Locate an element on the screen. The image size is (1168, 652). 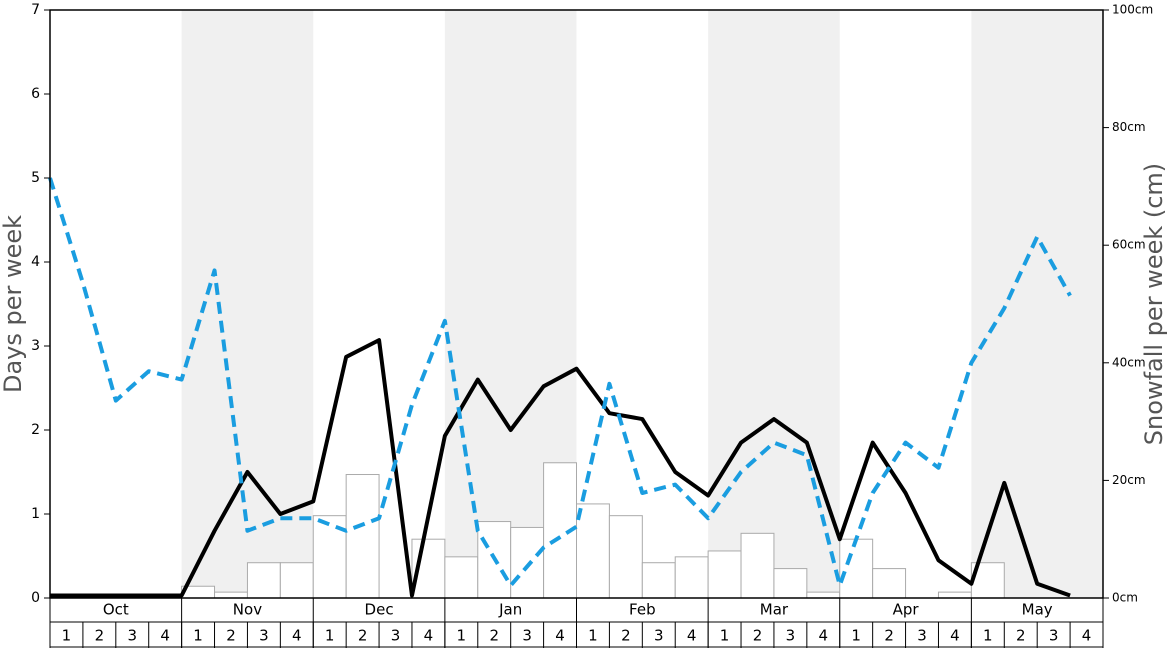
y-tick-label: 5 is located at coordinates (35, 178).